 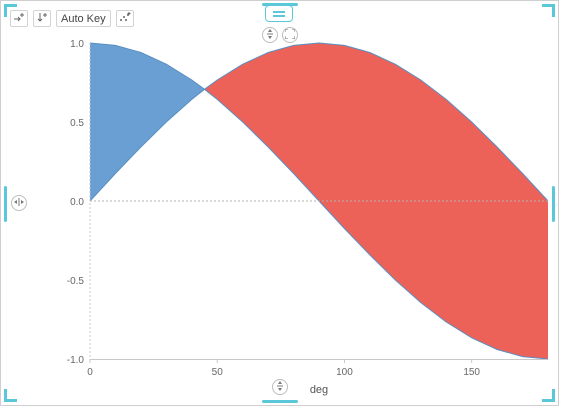 I want to click on resize-handle-bottom, so click(x=280, y=401).